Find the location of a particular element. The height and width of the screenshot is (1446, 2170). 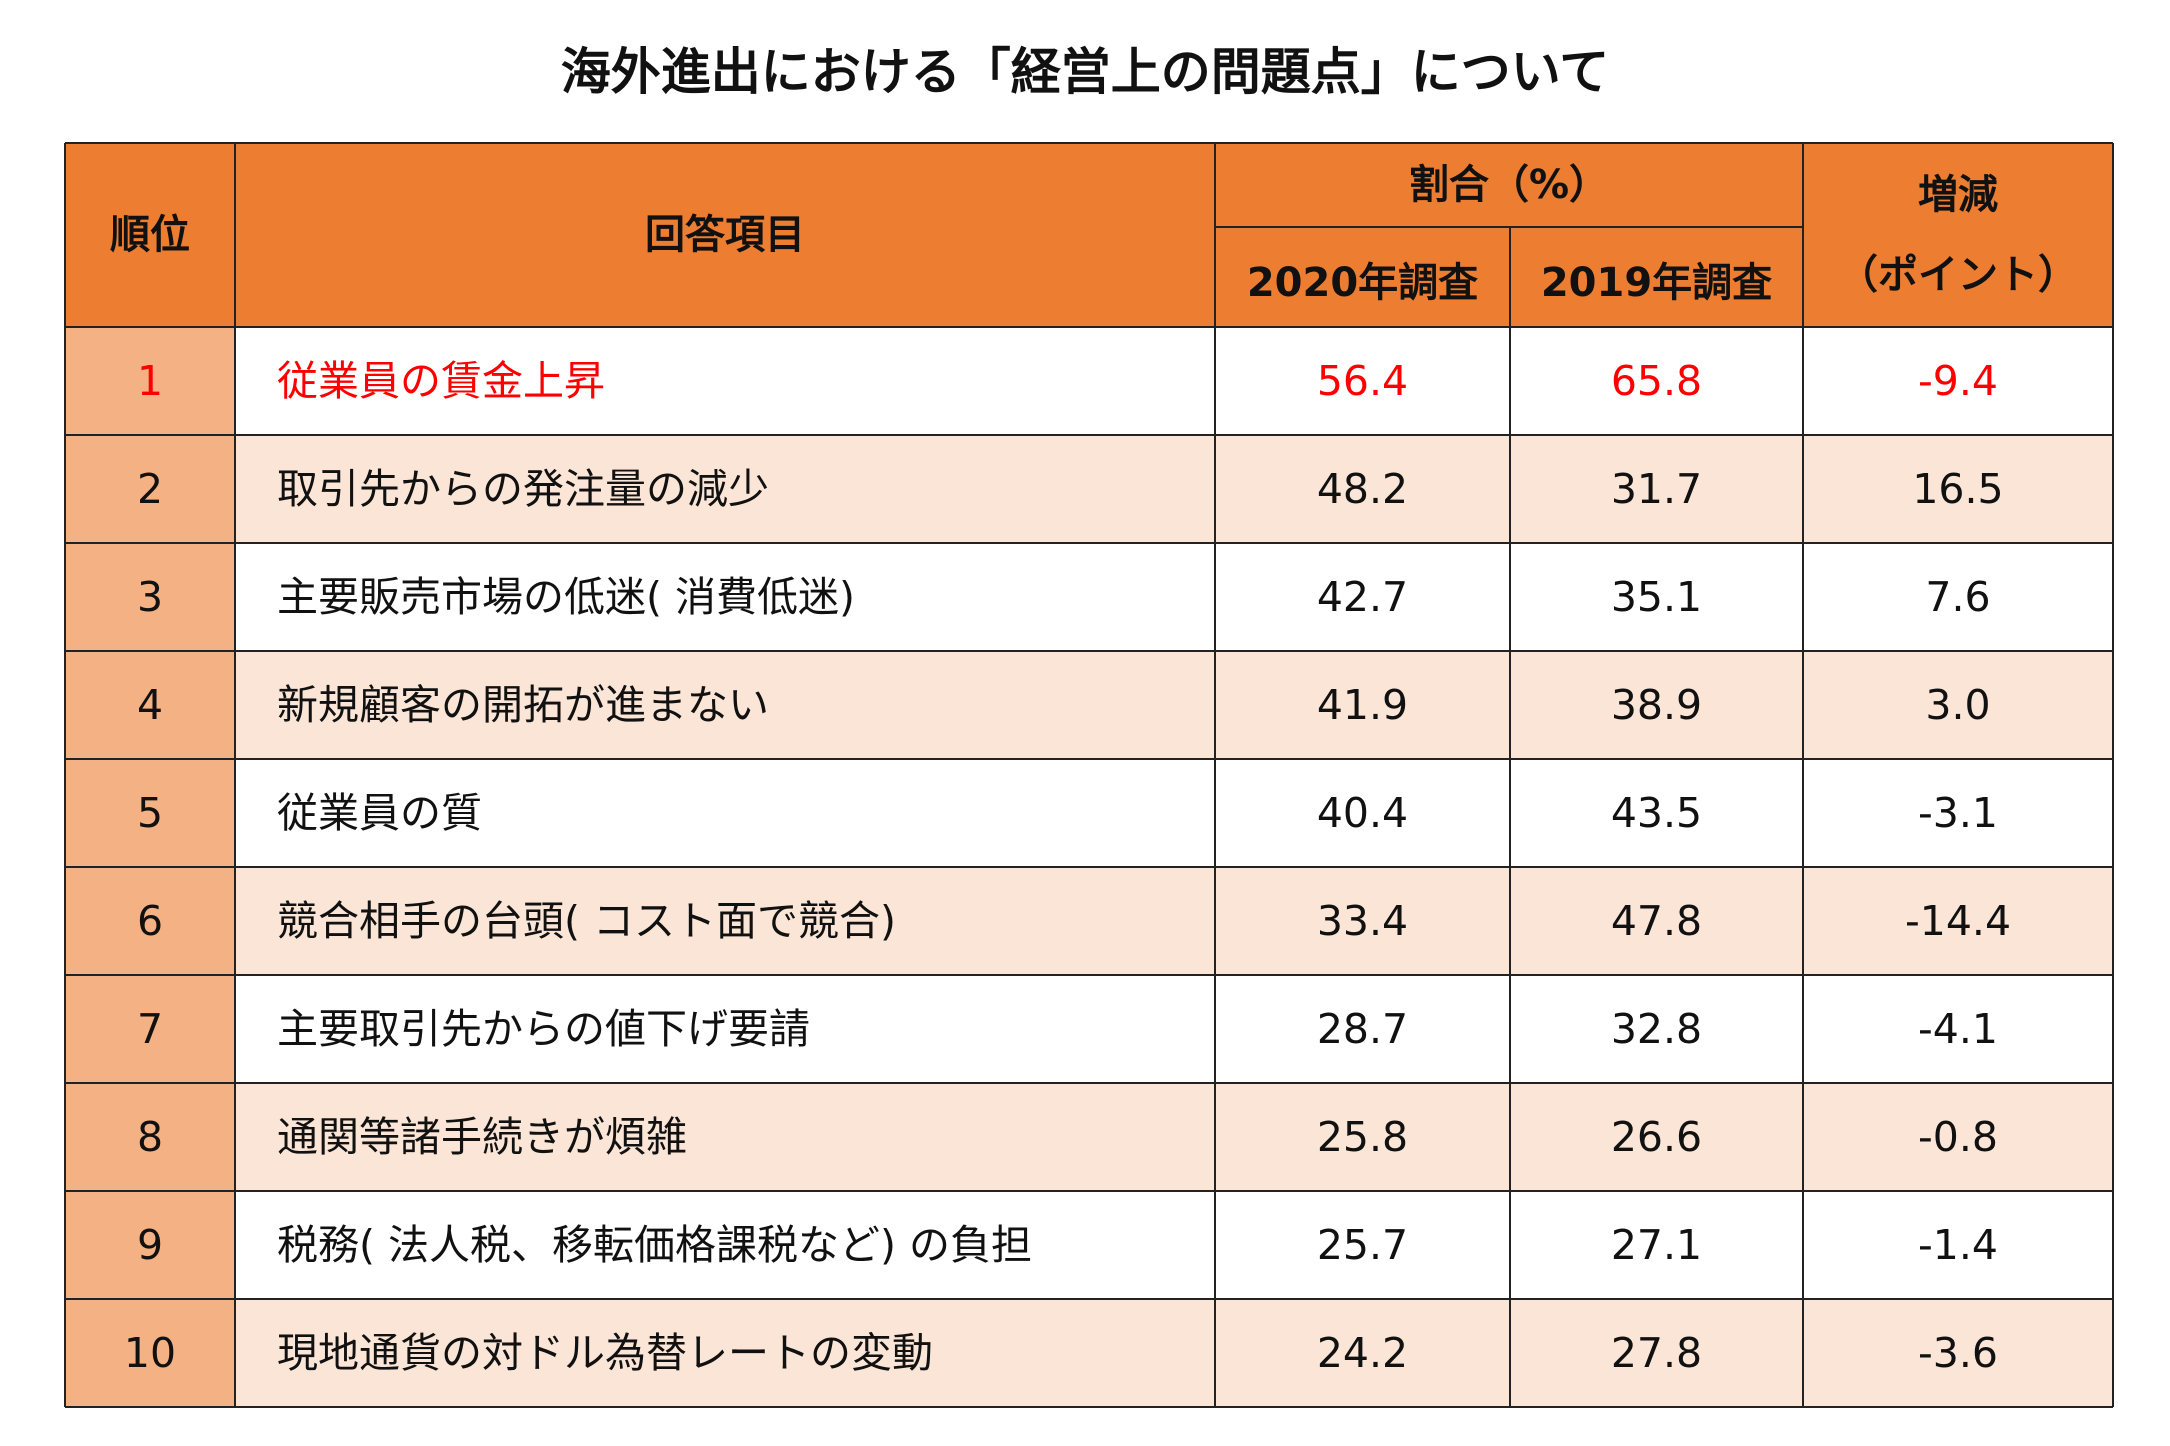

cell-change: -14.4 is located at coordinates (1958, 921).